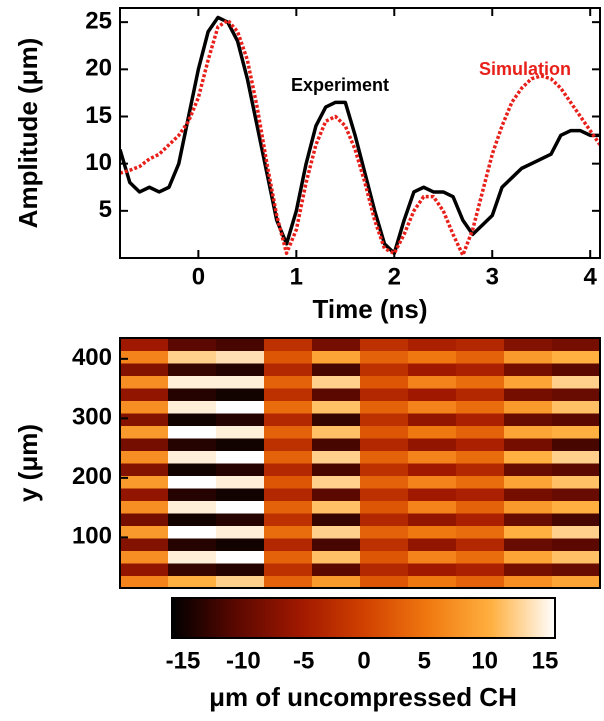 This screenshot has height=721, width=604. What do you see at coordinates (363, 660) in the screenshot?
I see `colorbar-tick-label: 0` at bounding box center [363, 660].